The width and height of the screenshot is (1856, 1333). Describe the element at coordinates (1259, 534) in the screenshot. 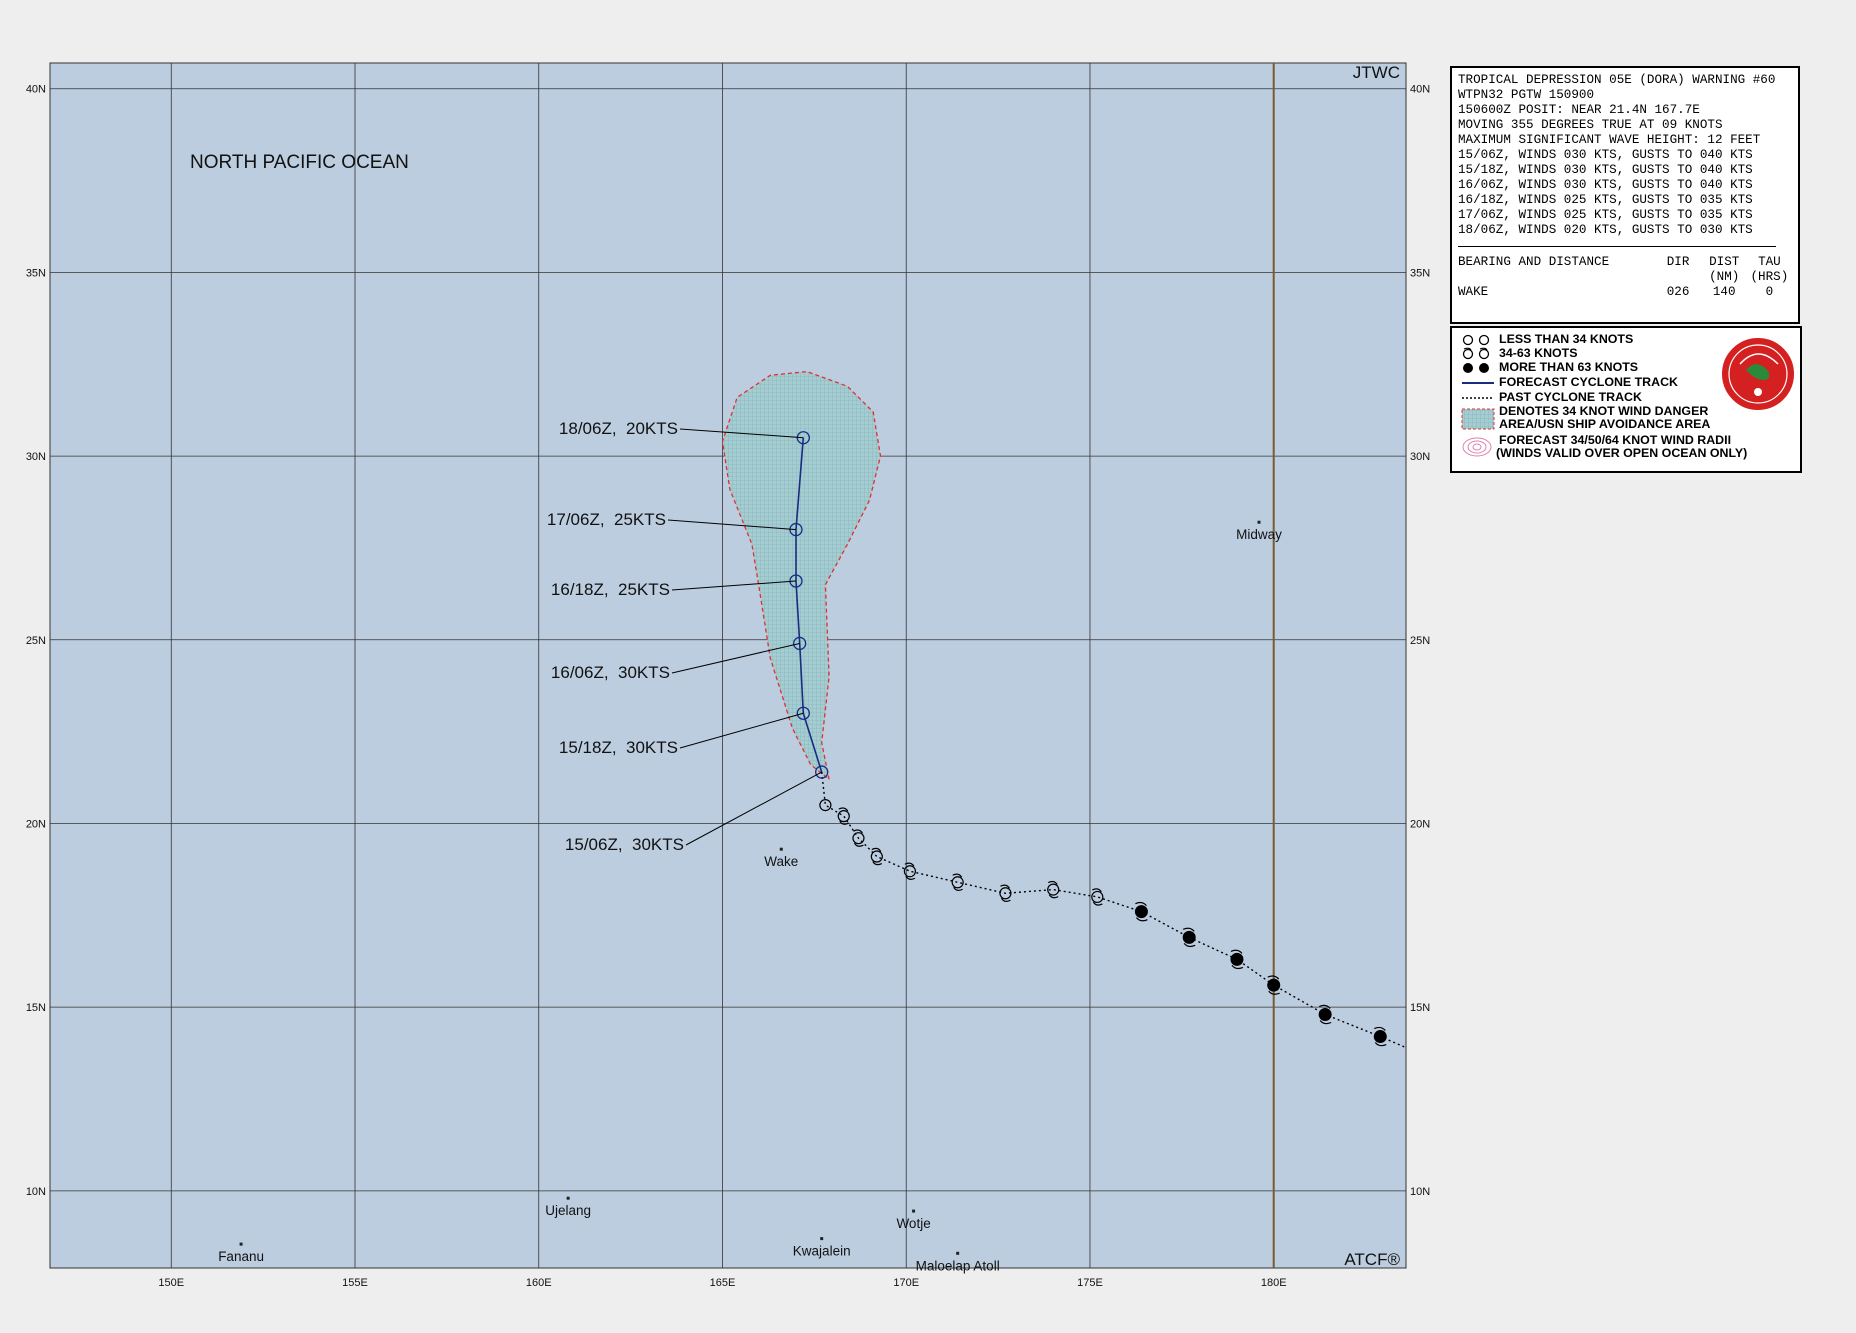

I see `place-label: Midway` at that location.